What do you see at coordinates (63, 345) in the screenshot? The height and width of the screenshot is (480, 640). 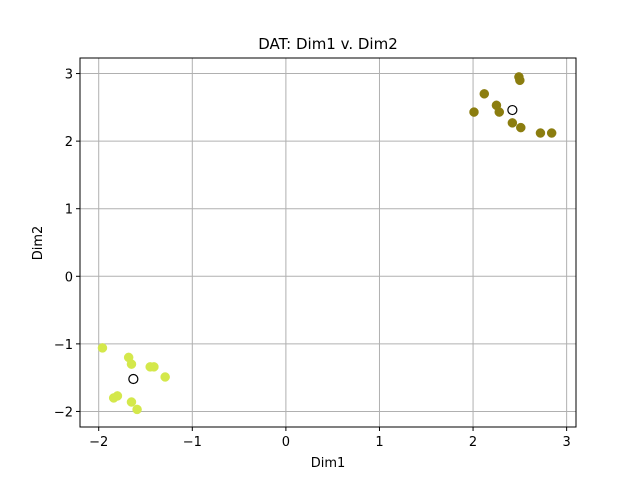 I see `y-tick-label: −1` at bounding box center [63, 345].